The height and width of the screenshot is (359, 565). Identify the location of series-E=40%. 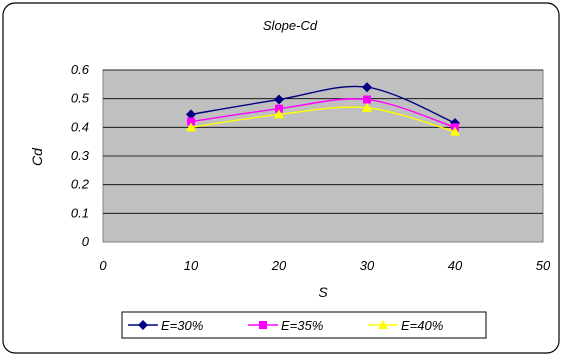
(323, 119).